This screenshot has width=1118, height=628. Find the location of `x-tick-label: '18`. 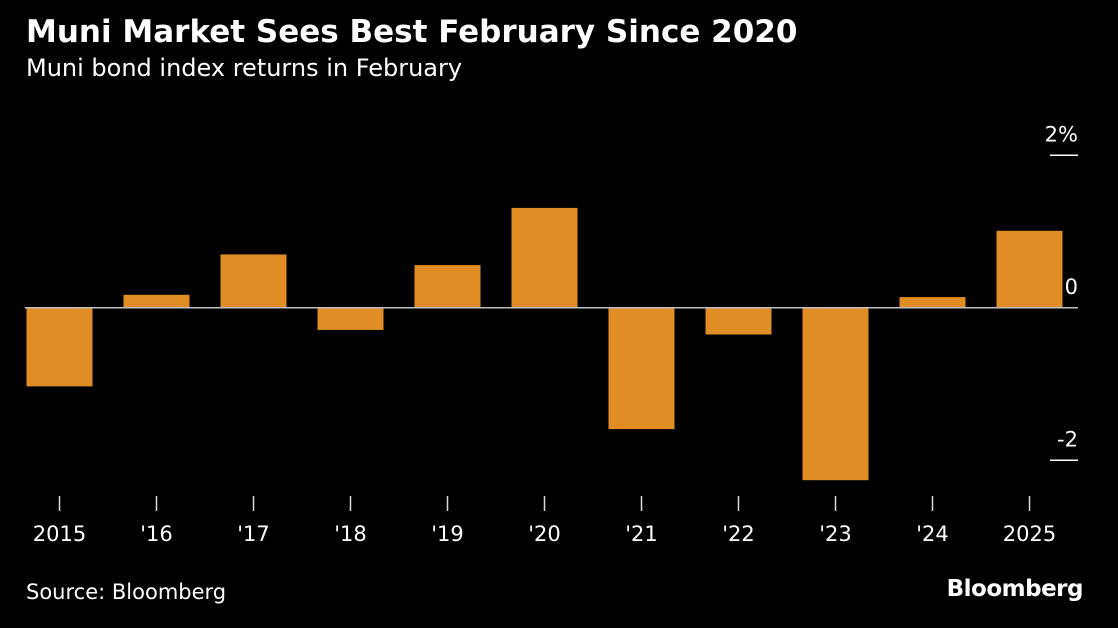

x-tick-label: '18 is located at coordinates (350, 534).